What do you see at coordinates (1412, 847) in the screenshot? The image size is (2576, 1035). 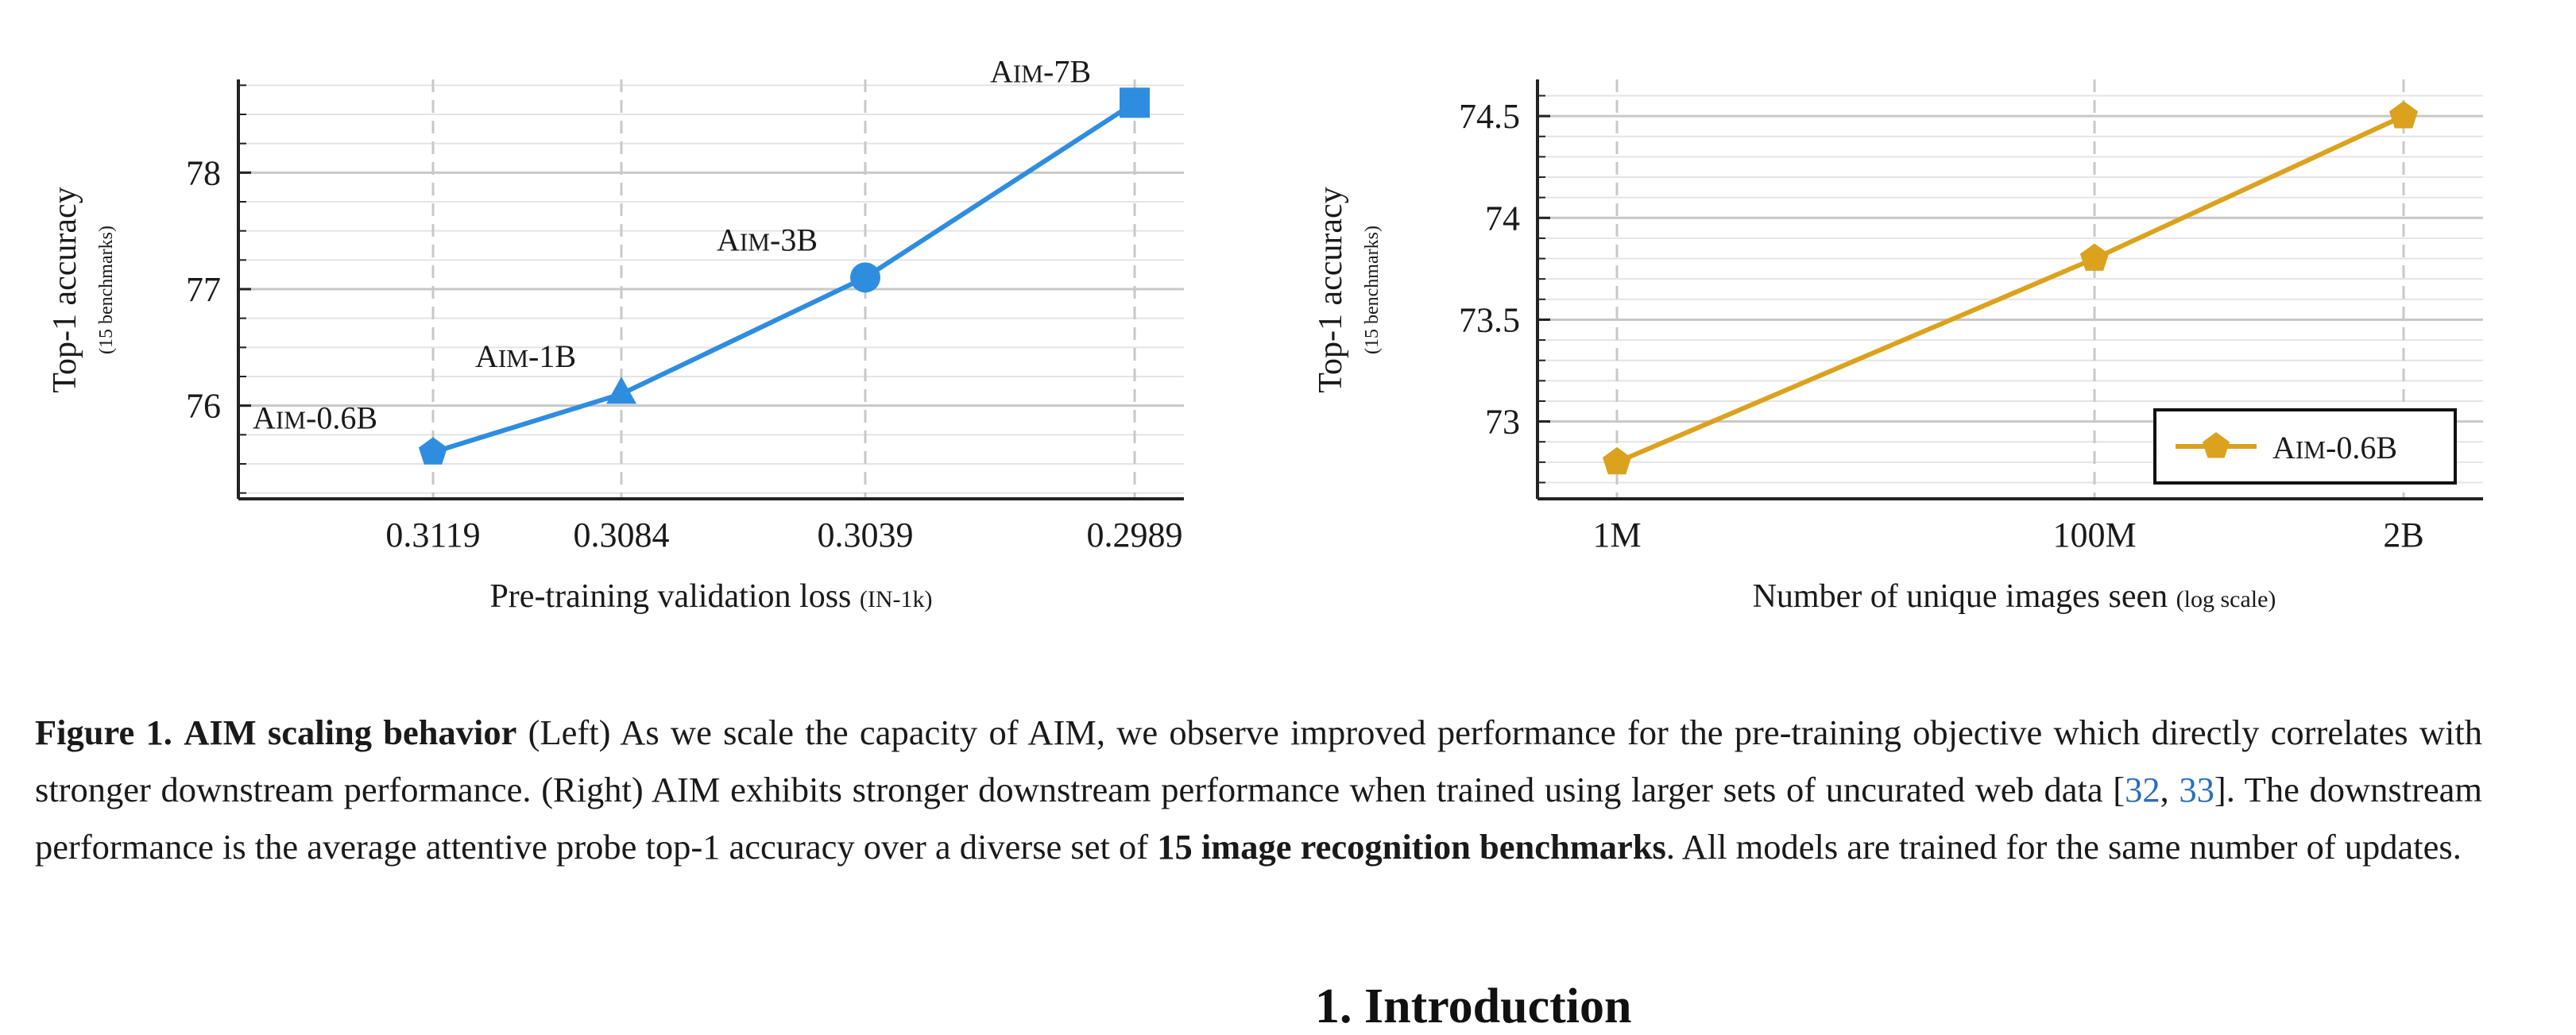 I see `caption-bold-benchmarks: 15 image recognition benchmarks` at bounding box center [1412, 847].